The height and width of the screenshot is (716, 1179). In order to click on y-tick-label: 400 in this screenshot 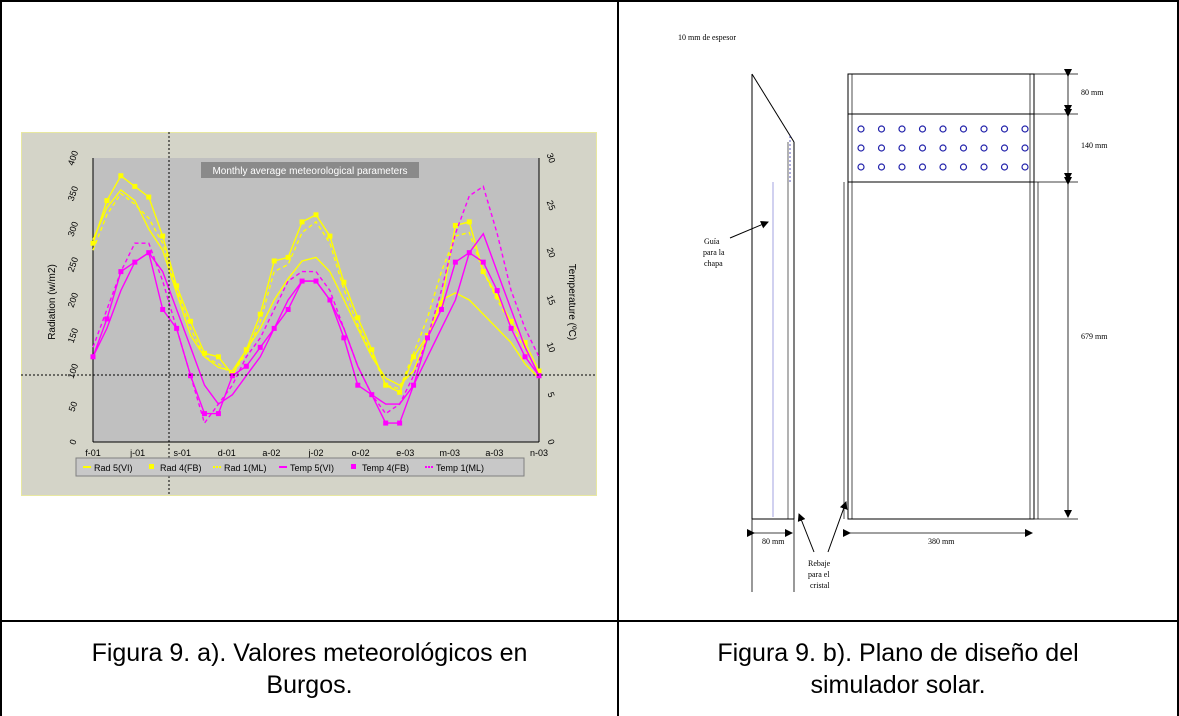, I will do `click(73, 158)`.